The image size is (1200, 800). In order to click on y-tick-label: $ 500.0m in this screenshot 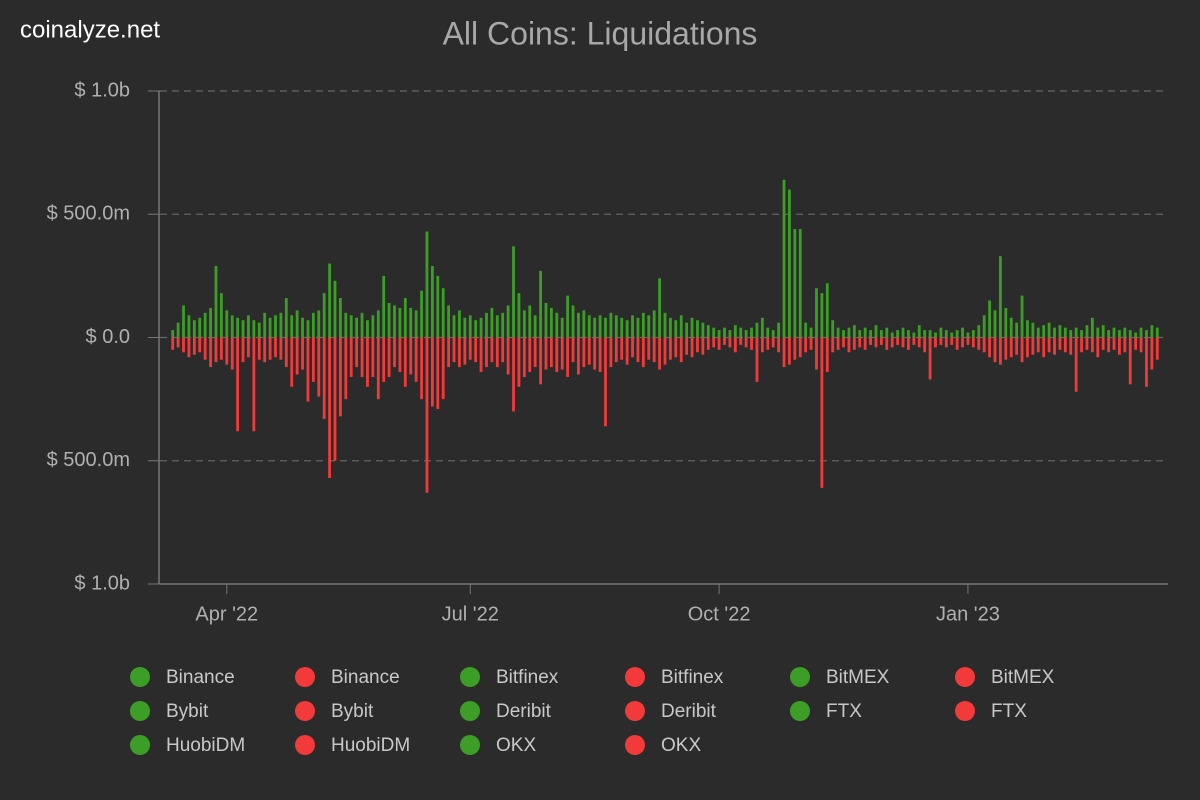, I will do `click(88, 460)`.